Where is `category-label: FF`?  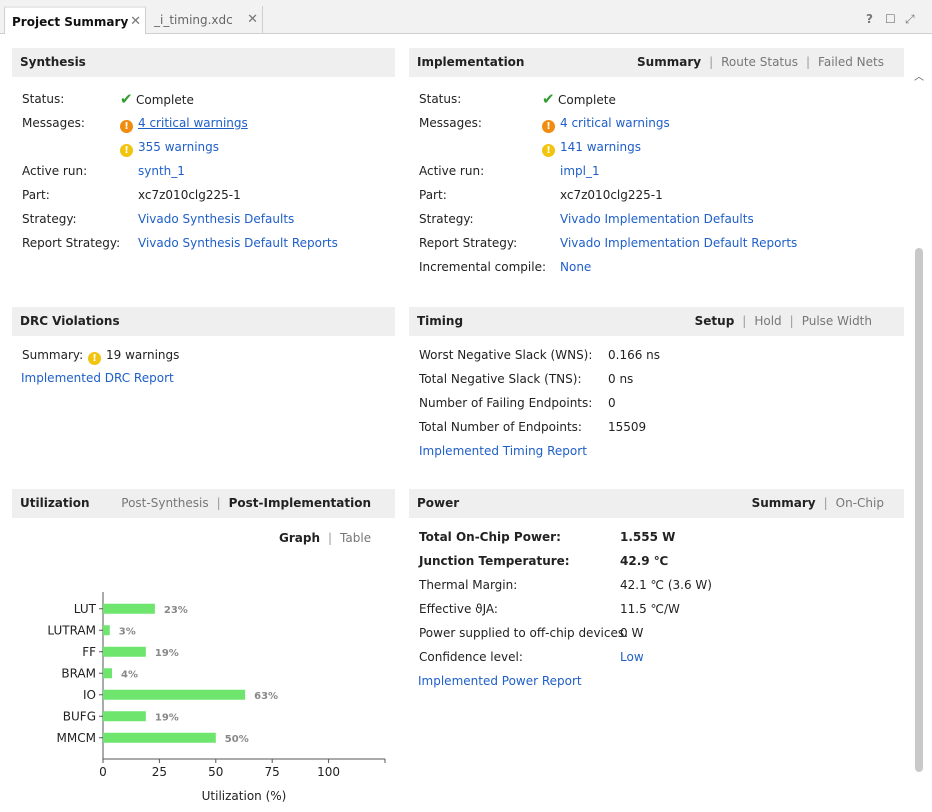 category-label: FF is located at coordinates (89, 652).